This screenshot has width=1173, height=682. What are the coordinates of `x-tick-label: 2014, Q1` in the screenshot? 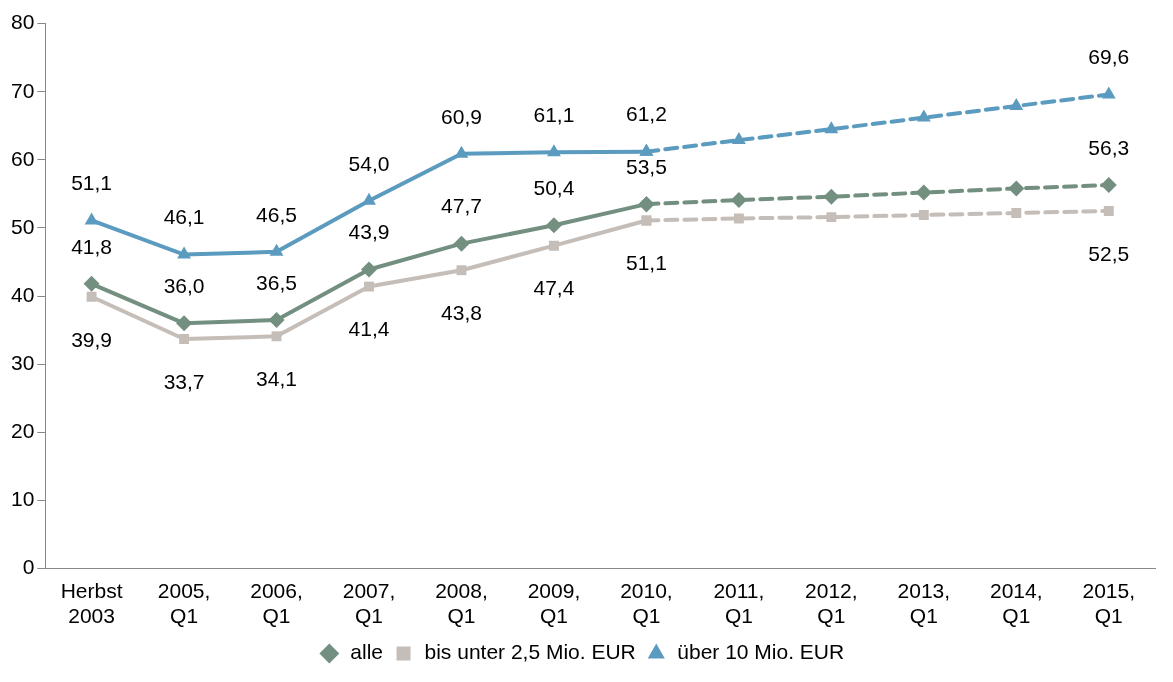 It's located at (1016, 603).